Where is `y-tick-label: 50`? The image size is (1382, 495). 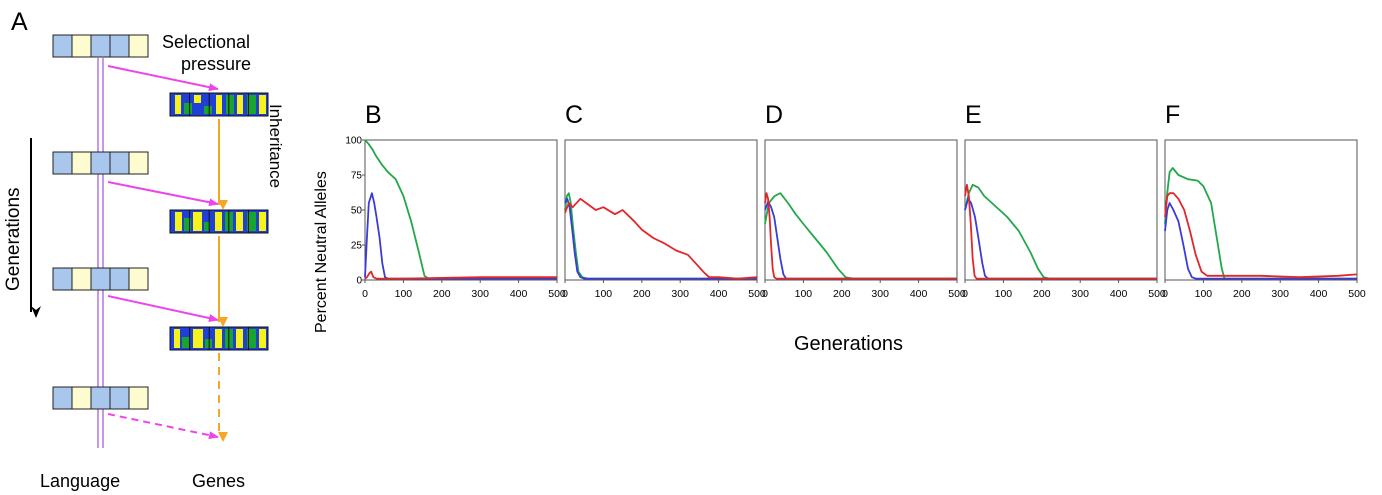
y-tick-label: 50 is located at coordinates (357, 211).